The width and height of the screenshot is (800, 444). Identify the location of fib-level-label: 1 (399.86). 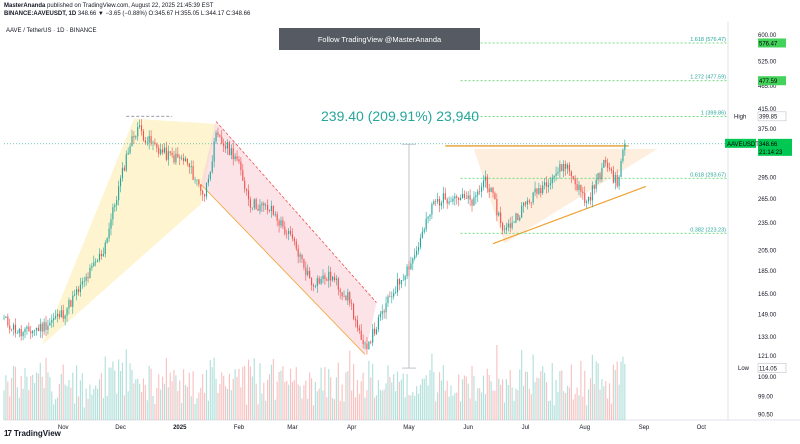
(713, 113).